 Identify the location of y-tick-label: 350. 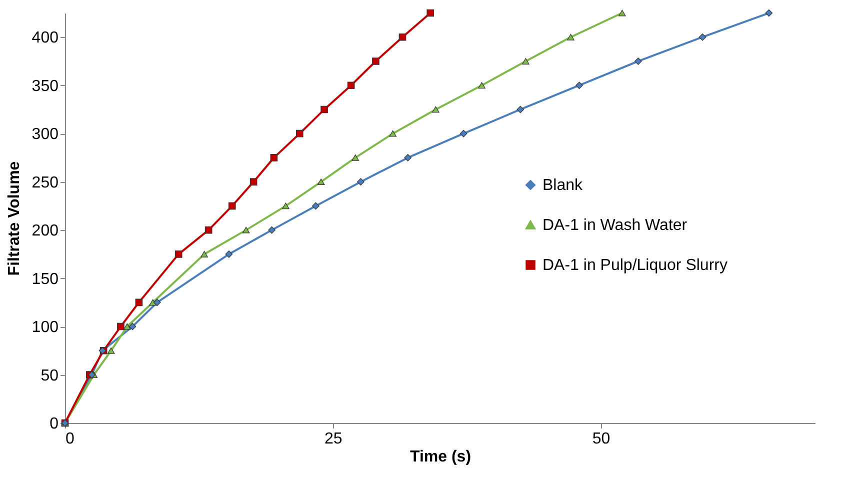
(45, 86).